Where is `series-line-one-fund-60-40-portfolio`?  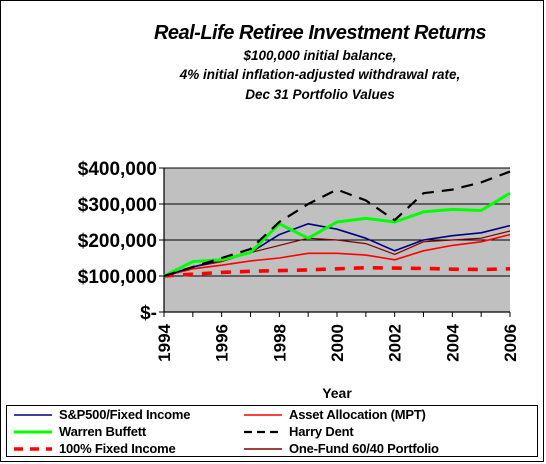
series-line-one-fund-60-40-portfolio is located at coordinates (337, 253).